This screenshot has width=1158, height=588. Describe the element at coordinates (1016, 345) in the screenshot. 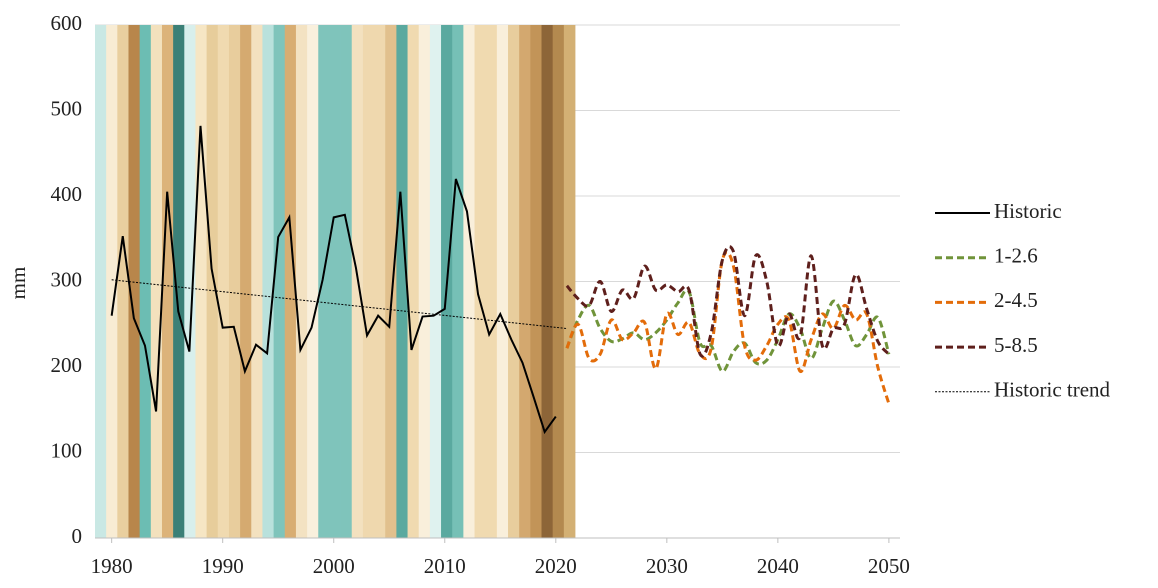

I see `legend-label: 5-8.5` at that location.